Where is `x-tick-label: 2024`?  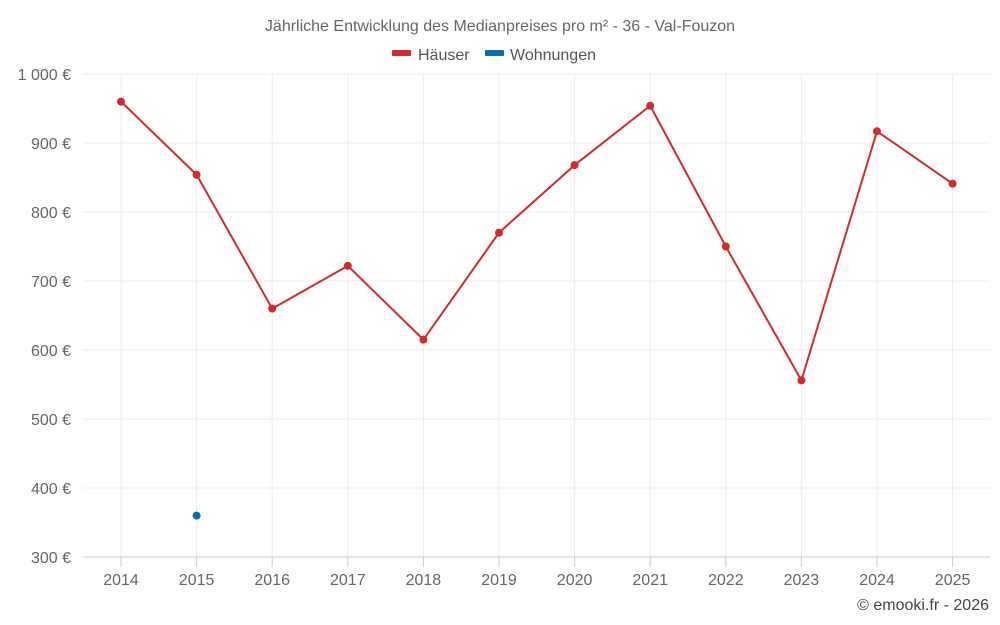
x-tick-label: 2024 is located at coordinates (877, 580).